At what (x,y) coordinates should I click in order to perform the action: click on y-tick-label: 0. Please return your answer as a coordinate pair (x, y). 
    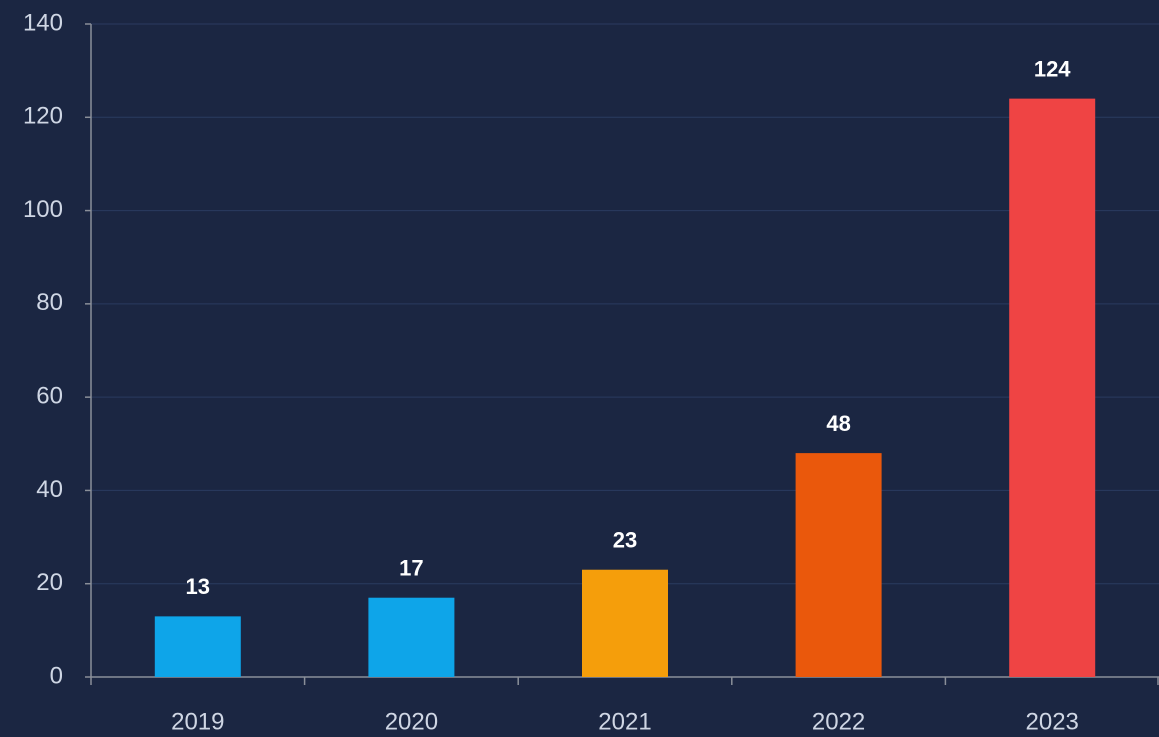
    Looking at the image, I should click on (56, 675).